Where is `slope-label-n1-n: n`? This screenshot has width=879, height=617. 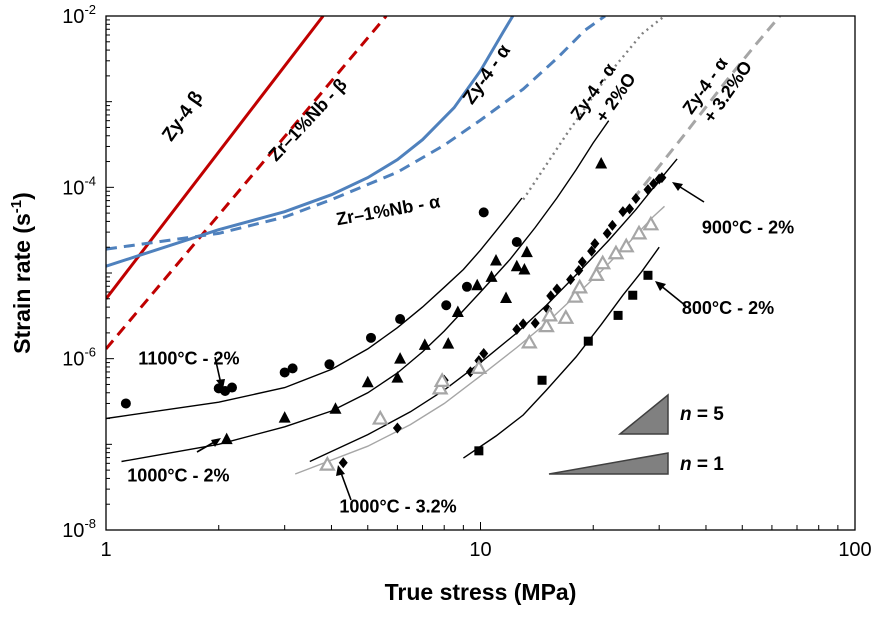
slope-label-n1-n: n is located at coordinates (686, 464).